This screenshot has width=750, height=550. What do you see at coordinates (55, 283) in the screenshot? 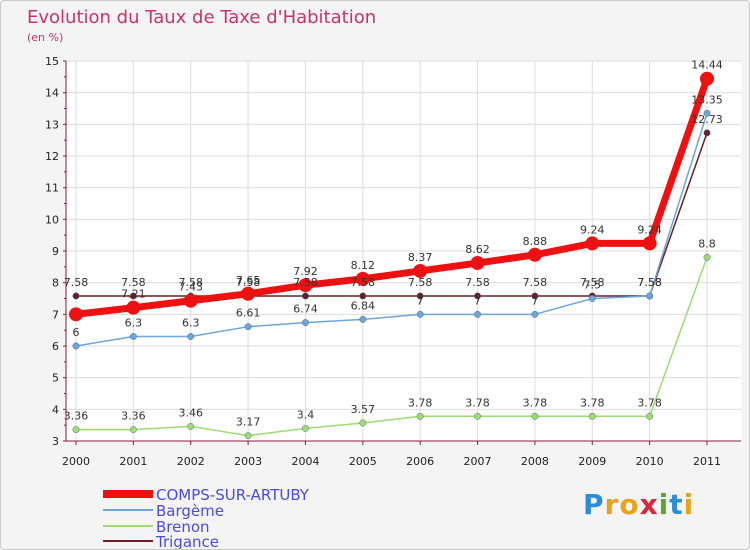
I see `y-tick-label: 8` at bounding box center [55, 283].